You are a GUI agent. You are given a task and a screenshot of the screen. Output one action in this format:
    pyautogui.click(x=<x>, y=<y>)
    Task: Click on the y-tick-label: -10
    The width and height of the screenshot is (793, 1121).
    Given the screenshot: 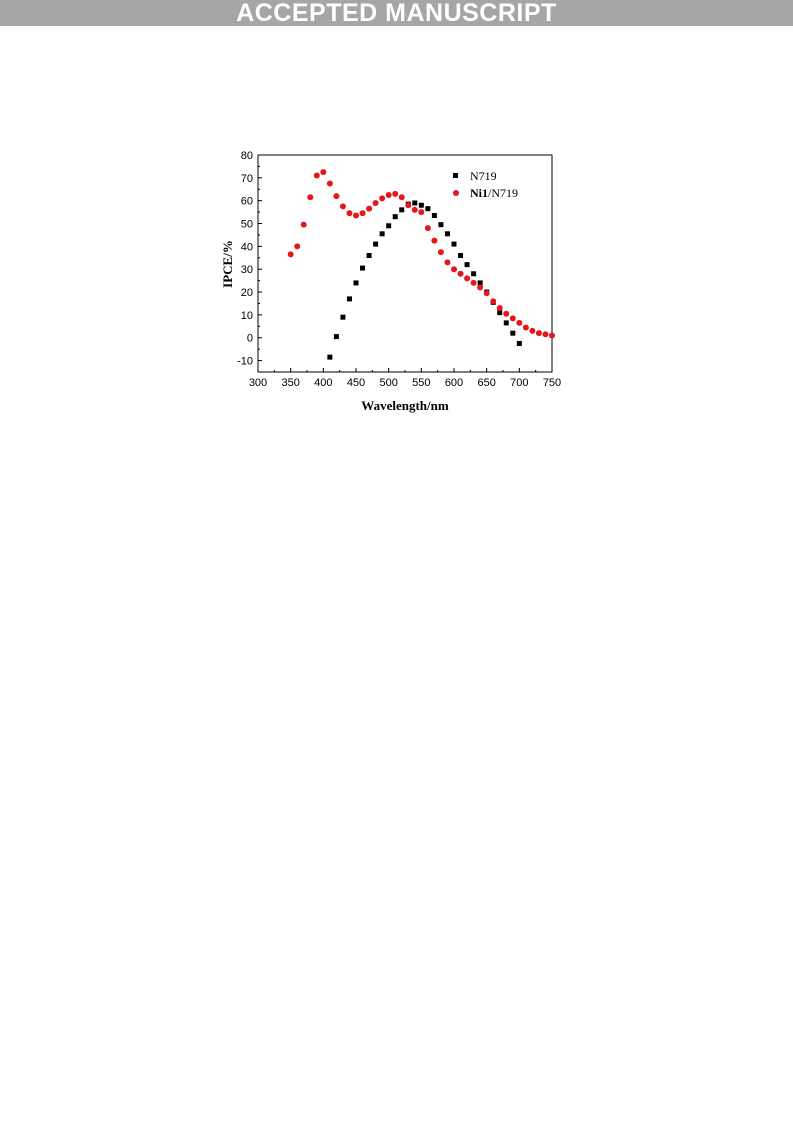 What is the action you would take?
    pyautogui.click(x=245, y=362)
    